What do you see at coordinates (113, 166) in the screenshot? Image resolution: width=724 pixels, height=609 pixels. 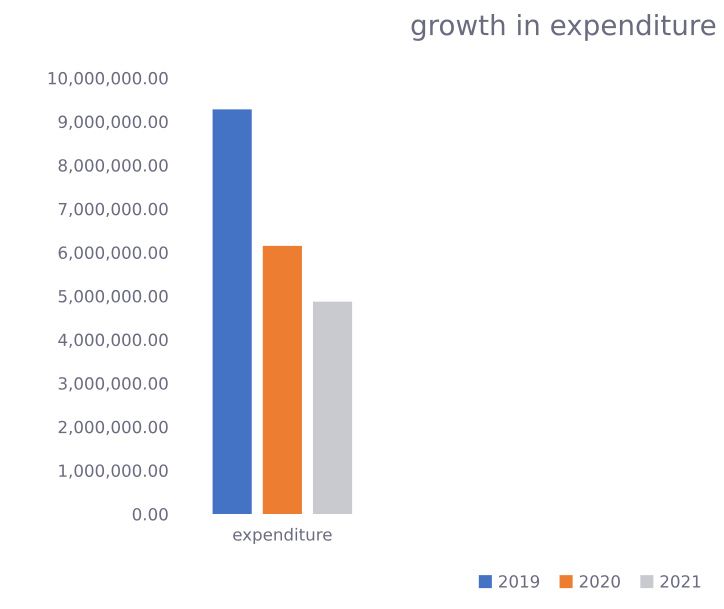 I see `y-tick-label: 8,000,000.00` at bounding box center [113, 166].